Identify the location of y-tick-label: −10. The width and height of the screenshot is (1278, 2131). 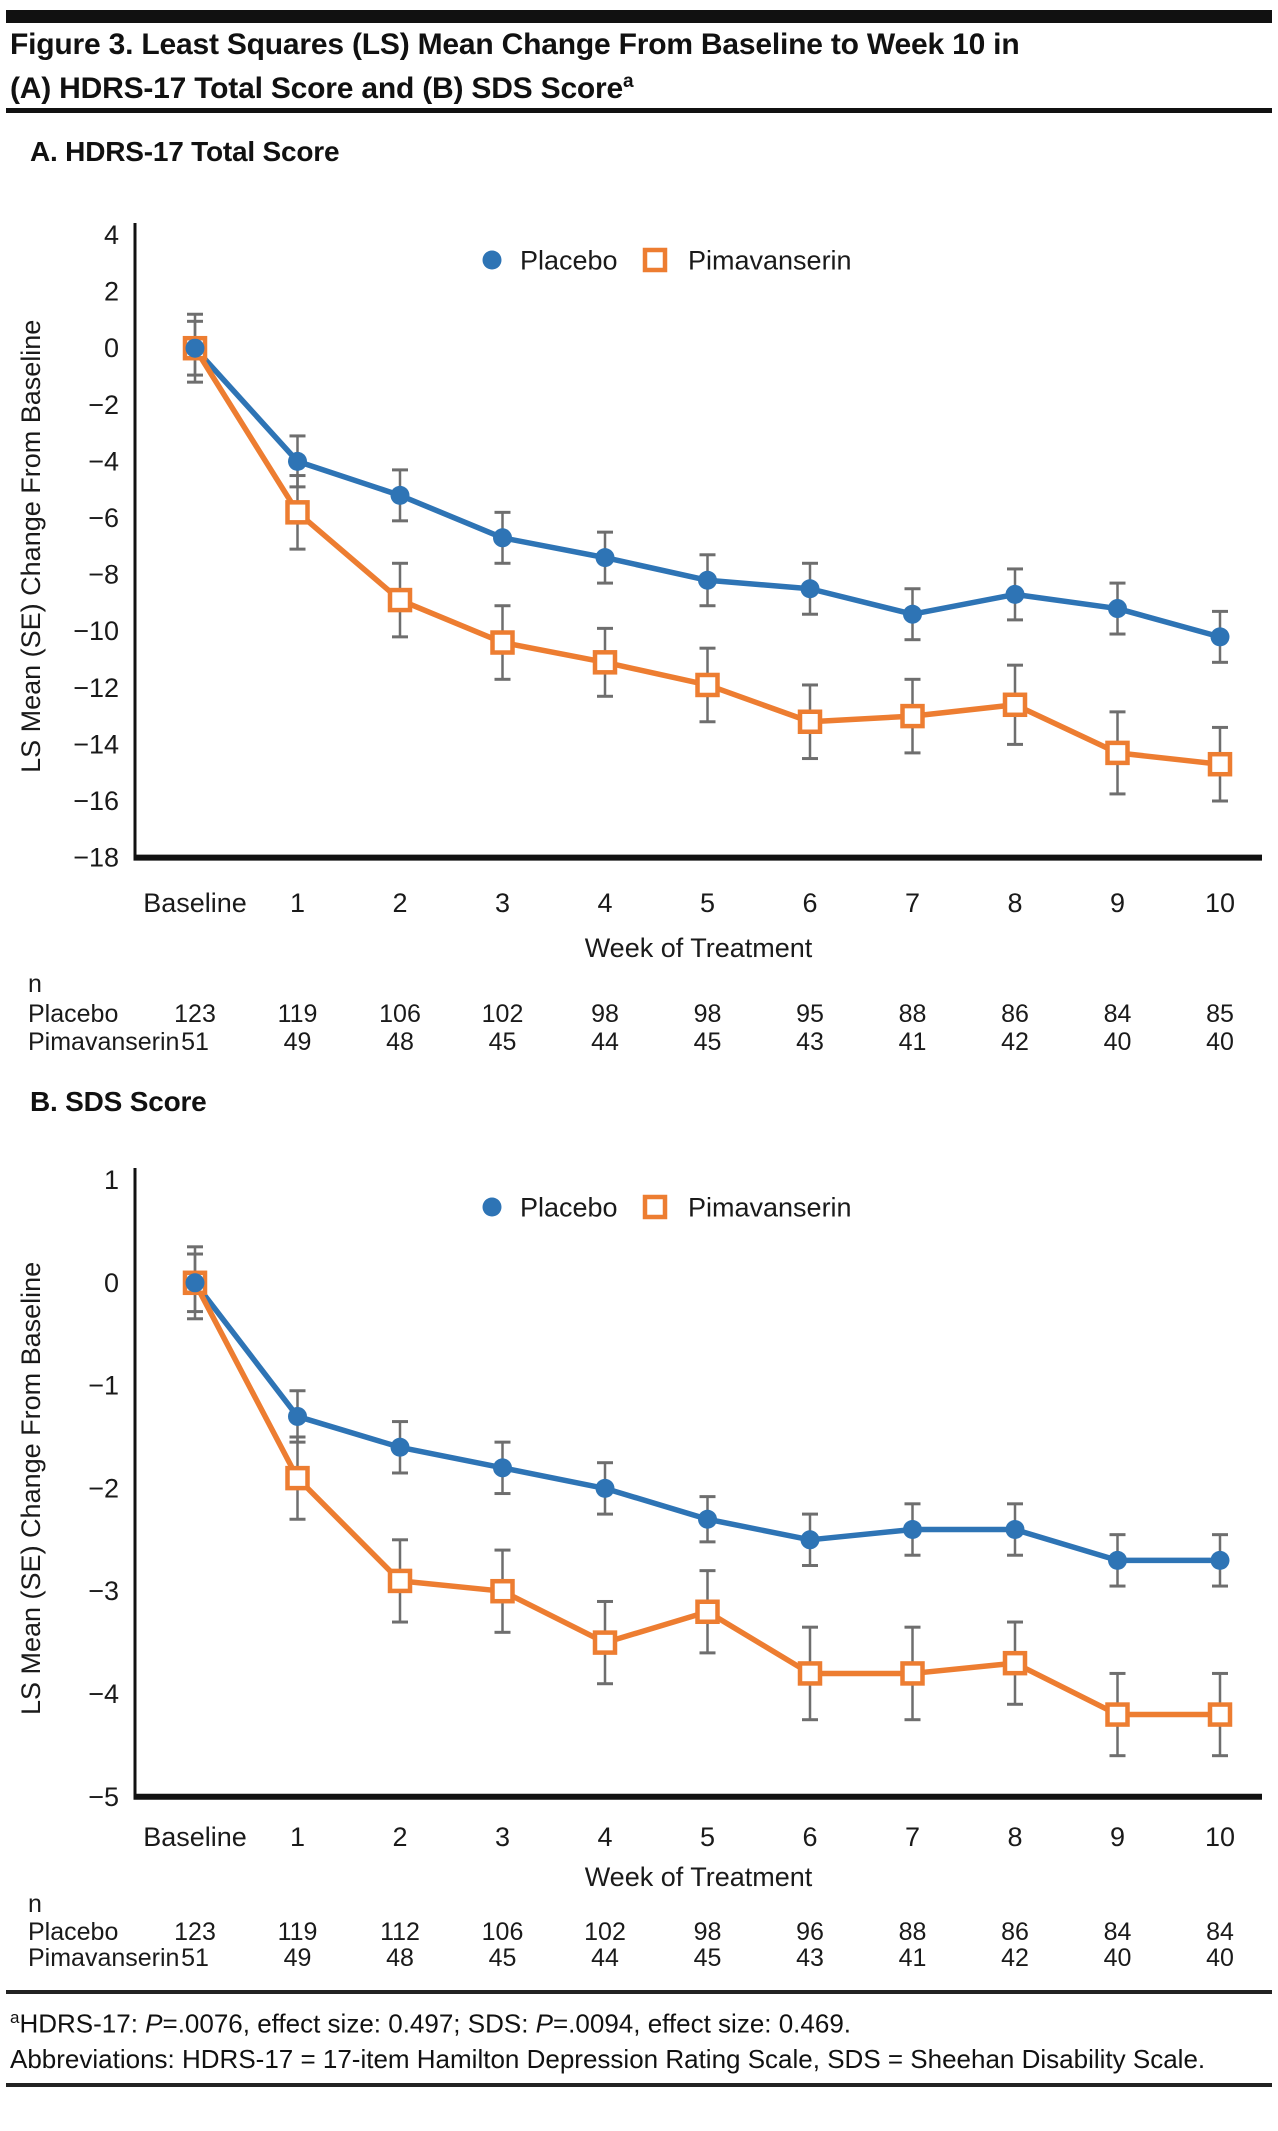
(96, 631).